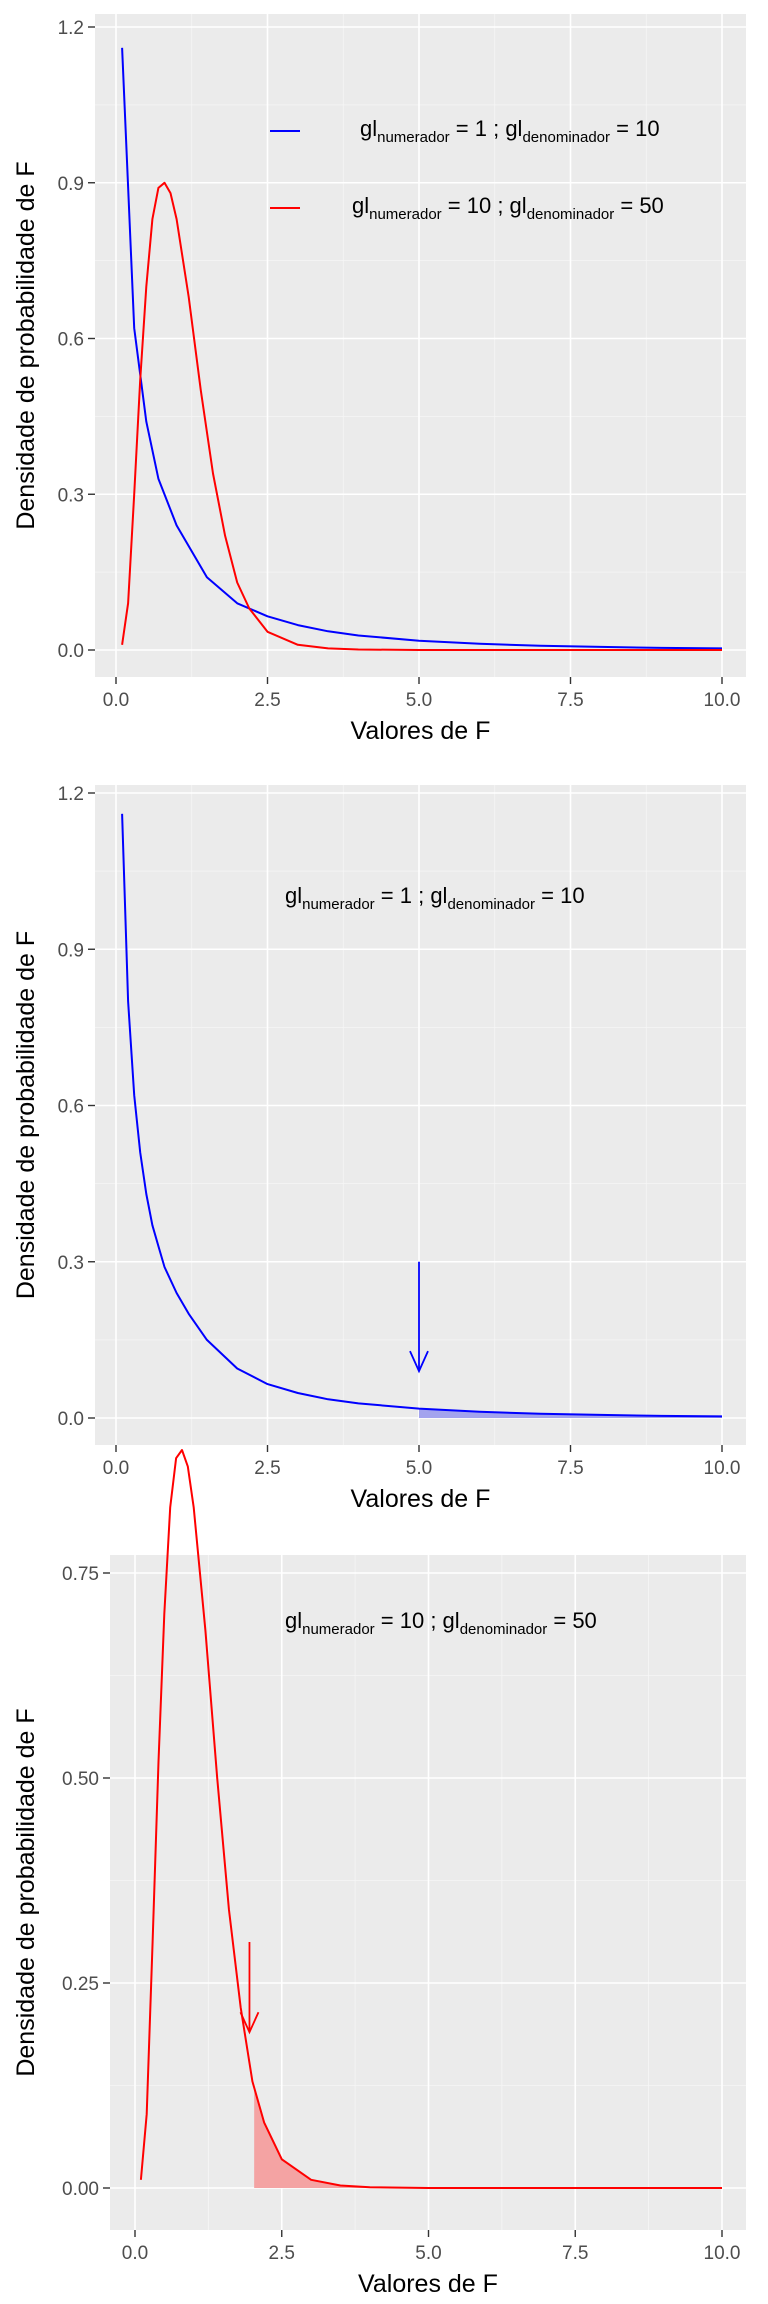  What do you see at coordinates (80, 1779) in the screenshot?
I see `y-tick-label: 0.50` at bounding box center [80, 1779].